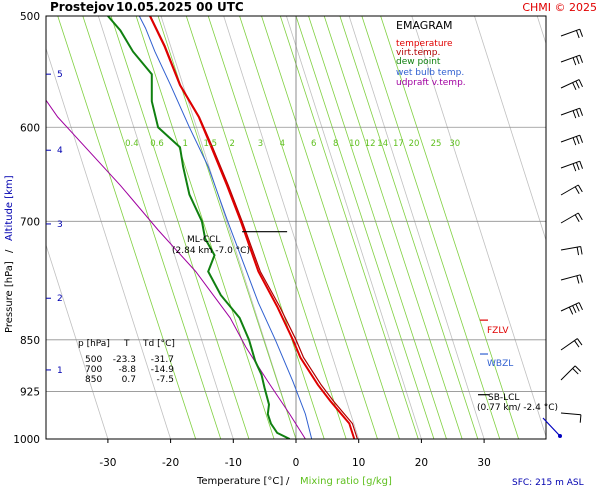 The height and width of the screenshot is (500, 600). Describe the element at coordinates (170, 463) in the screenshot. I see `temperature-tick: -20` at that location.